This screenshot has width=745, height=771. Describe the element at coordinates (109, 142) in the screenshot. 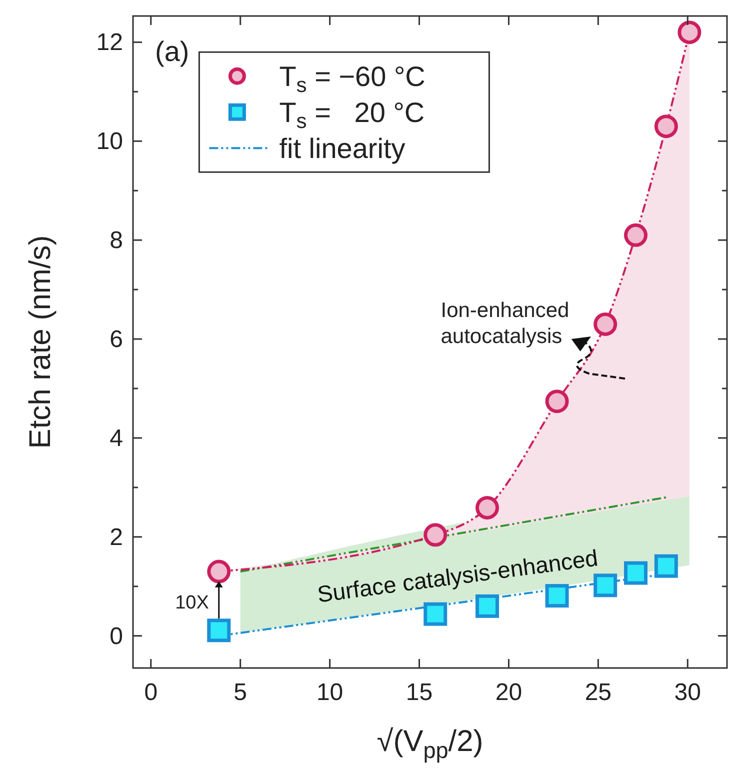

I see `y-tick-label: 10` at that location.